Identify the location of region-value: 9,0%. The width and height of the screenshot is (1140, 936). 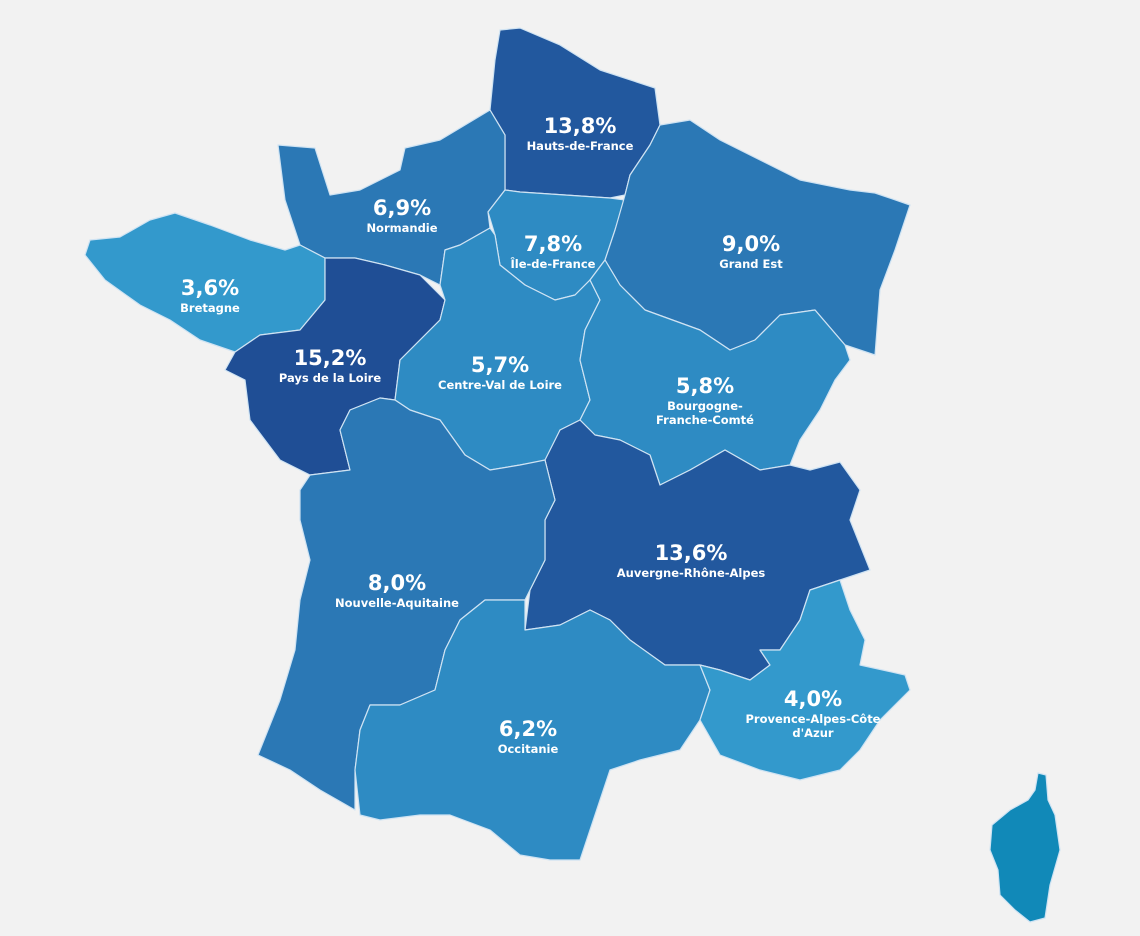
(751, 244).